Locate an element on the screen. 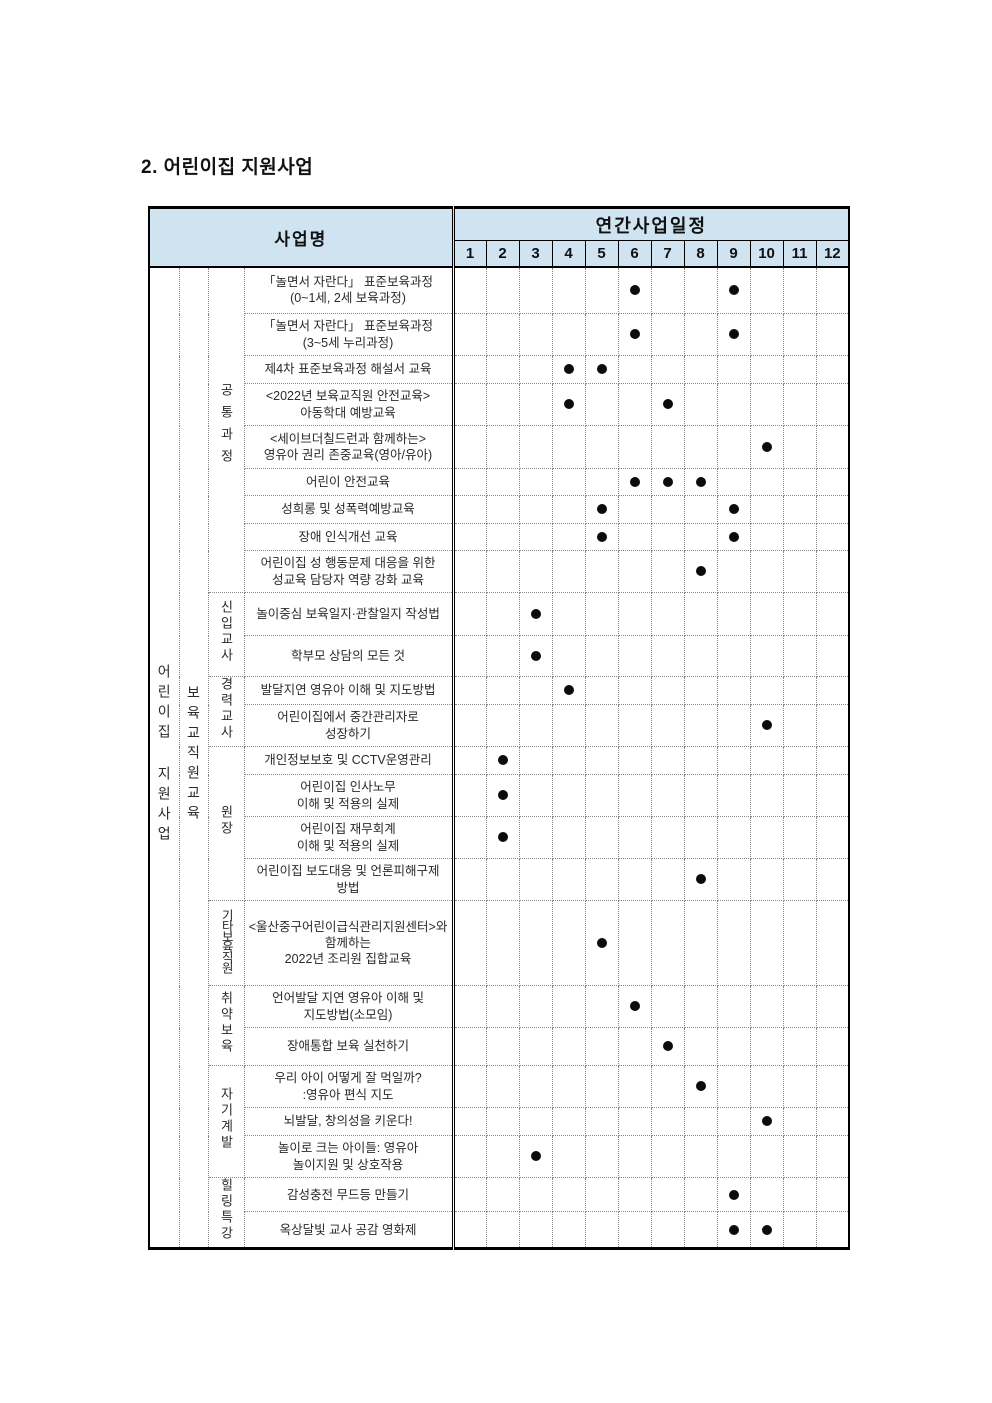  month-header-11: 11 is located at coordinates (799, 253).